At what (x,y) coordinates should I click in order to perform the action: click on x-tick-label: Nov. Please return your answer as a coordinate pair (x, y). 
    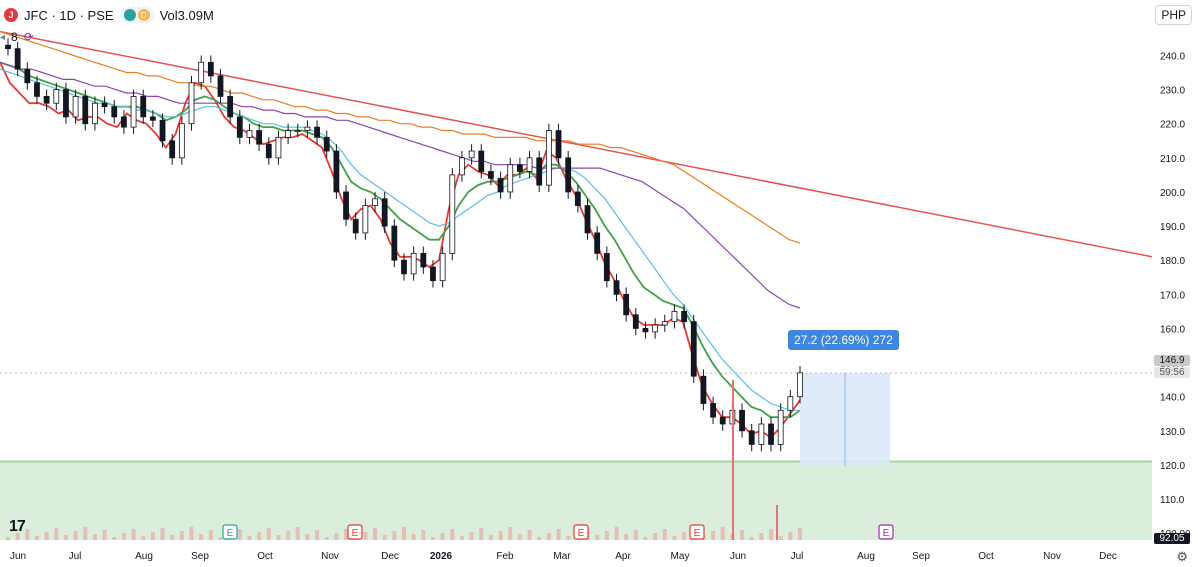
    Looking at the image, I should click on (1052, 556).